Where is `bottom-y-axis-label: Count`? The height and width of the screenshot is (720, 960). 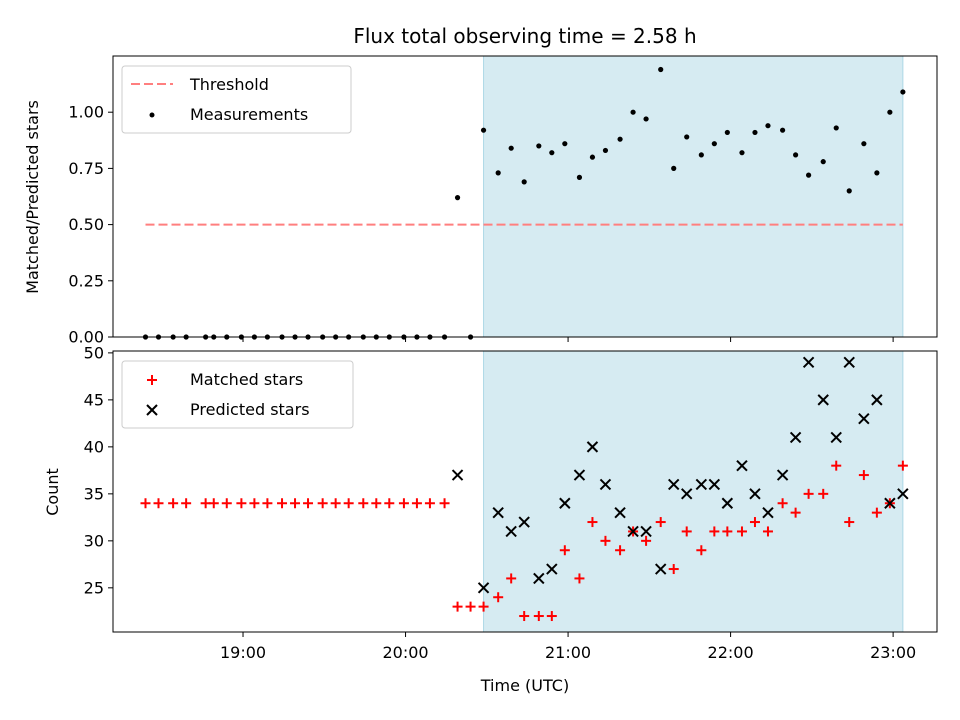
bottom-y-axis-label: Count is located at coordinates (52, 492).